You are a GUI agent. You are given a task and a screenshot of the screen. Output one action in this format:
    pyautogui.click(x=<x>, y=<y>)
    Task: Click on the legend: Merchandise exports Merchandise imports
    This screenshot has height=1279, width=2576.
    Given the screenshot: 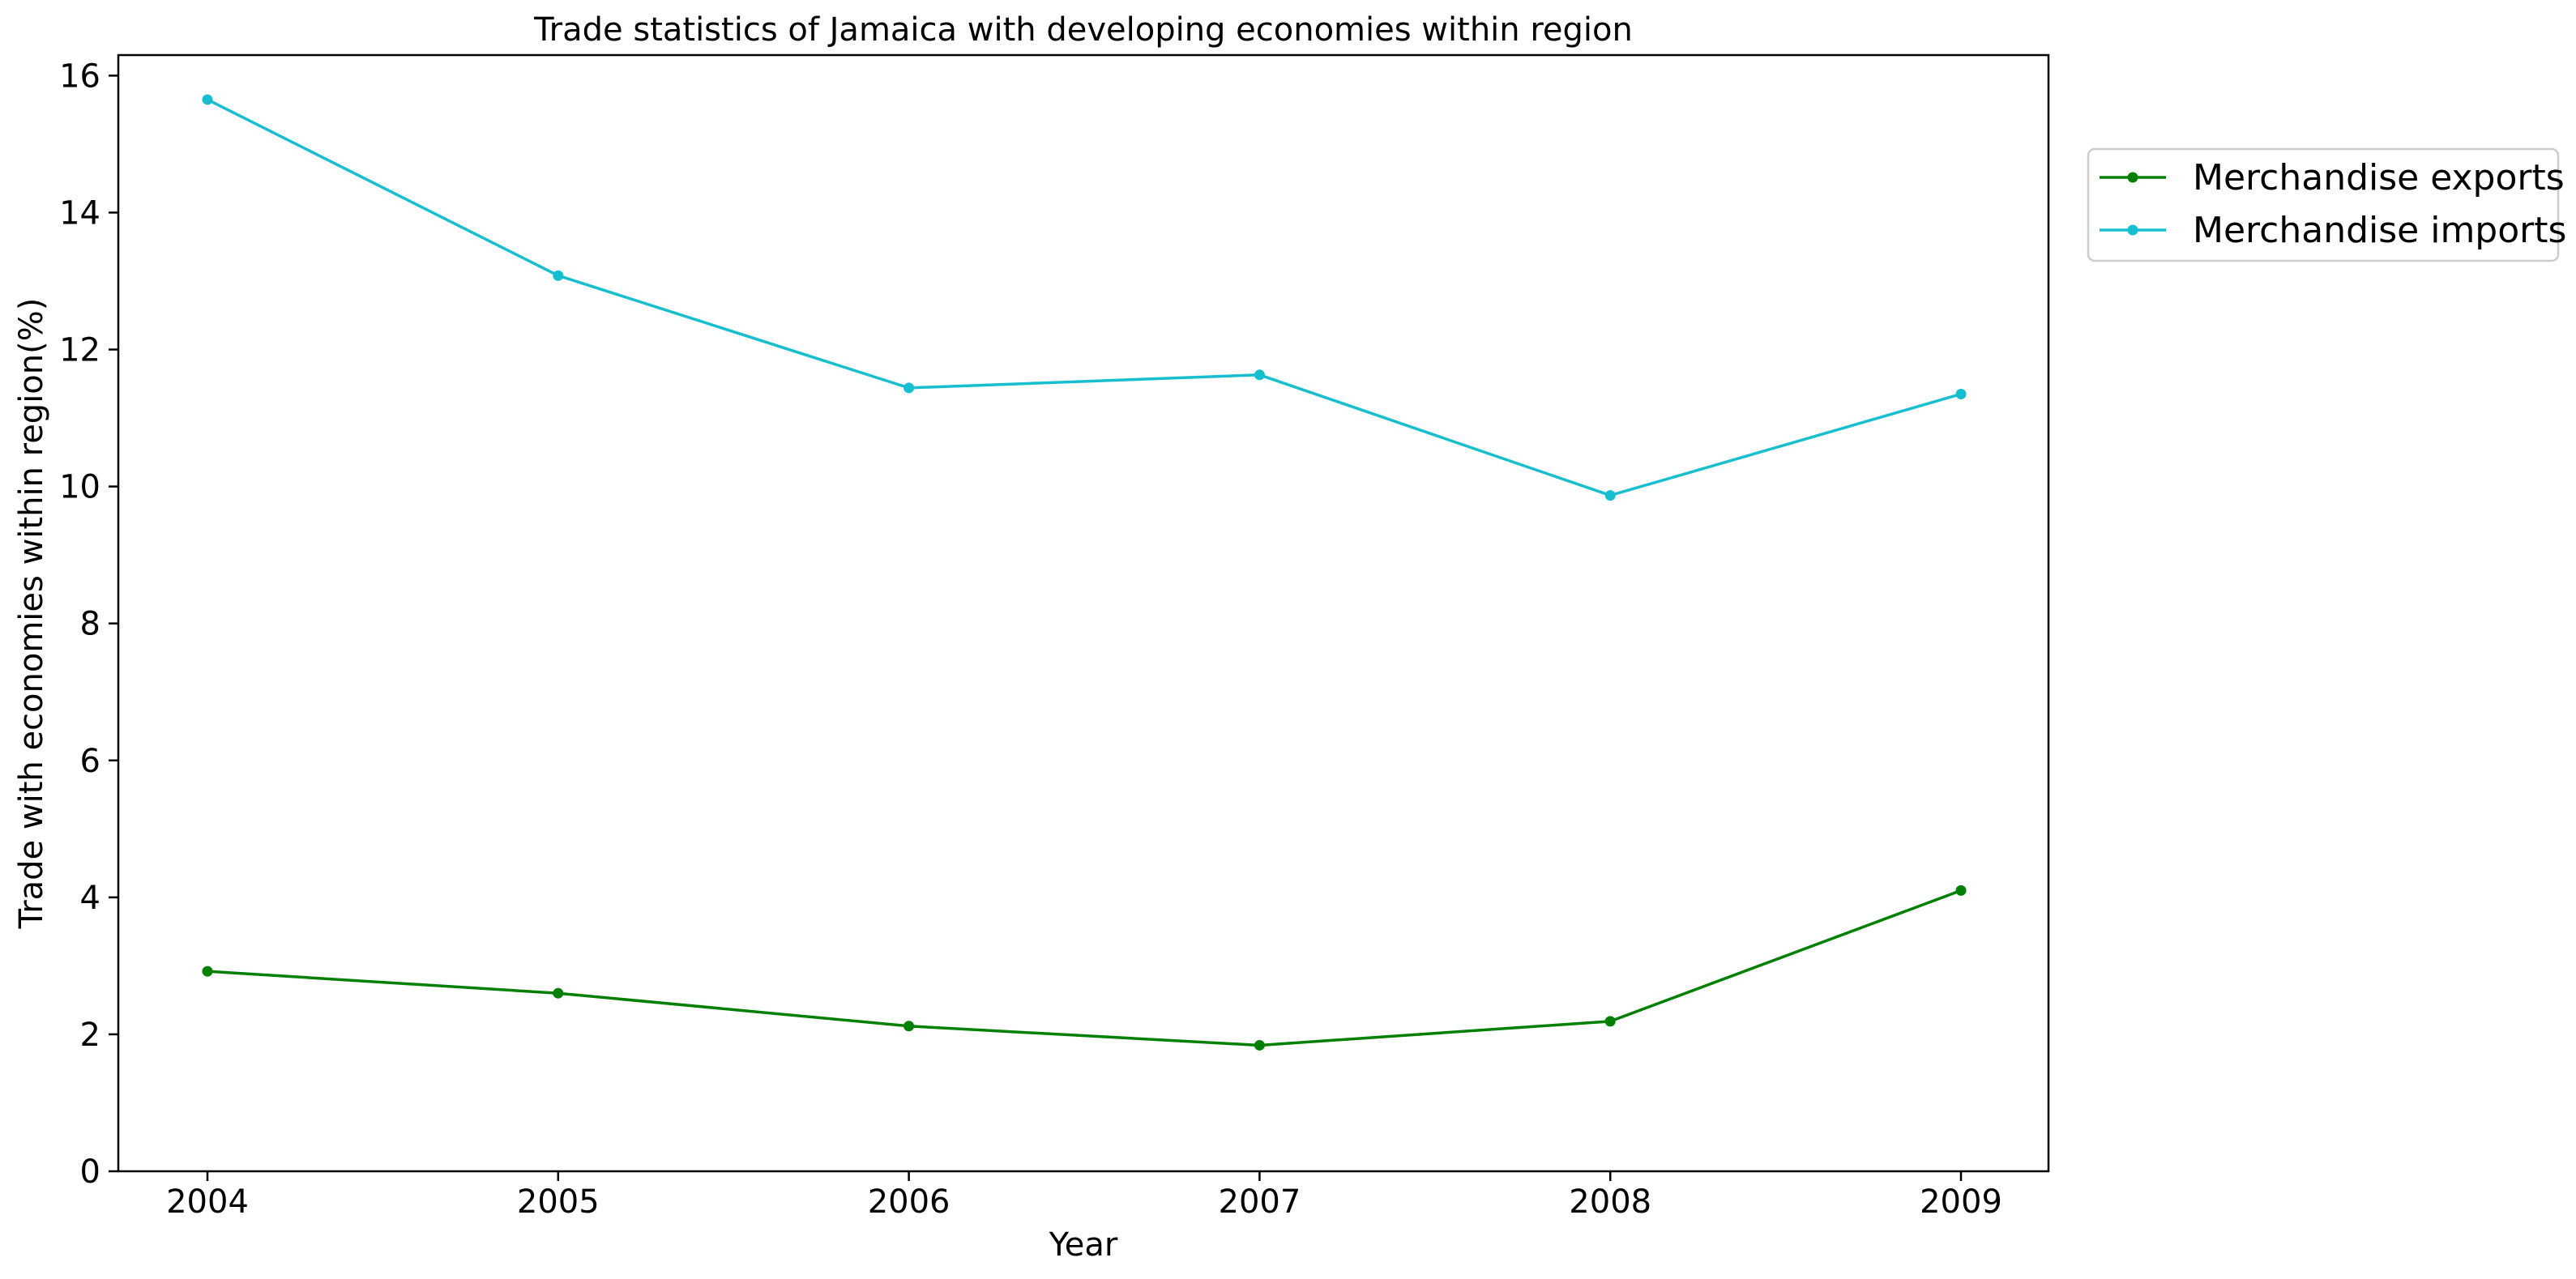 What is the action you would take?
    pyautogui.click(x=2326, y=204)
    